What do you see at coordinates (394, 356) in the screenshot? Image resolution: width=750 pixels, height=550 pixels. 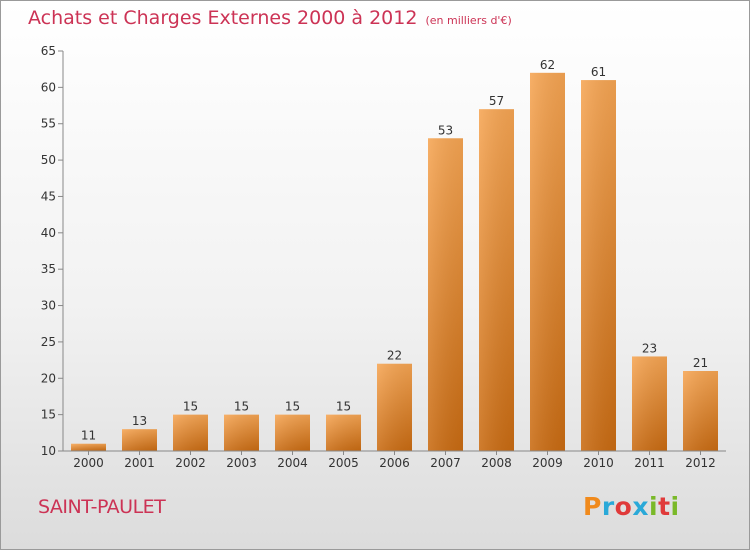 I see `bar-value-label: 22` at bounding box center [394, 356].